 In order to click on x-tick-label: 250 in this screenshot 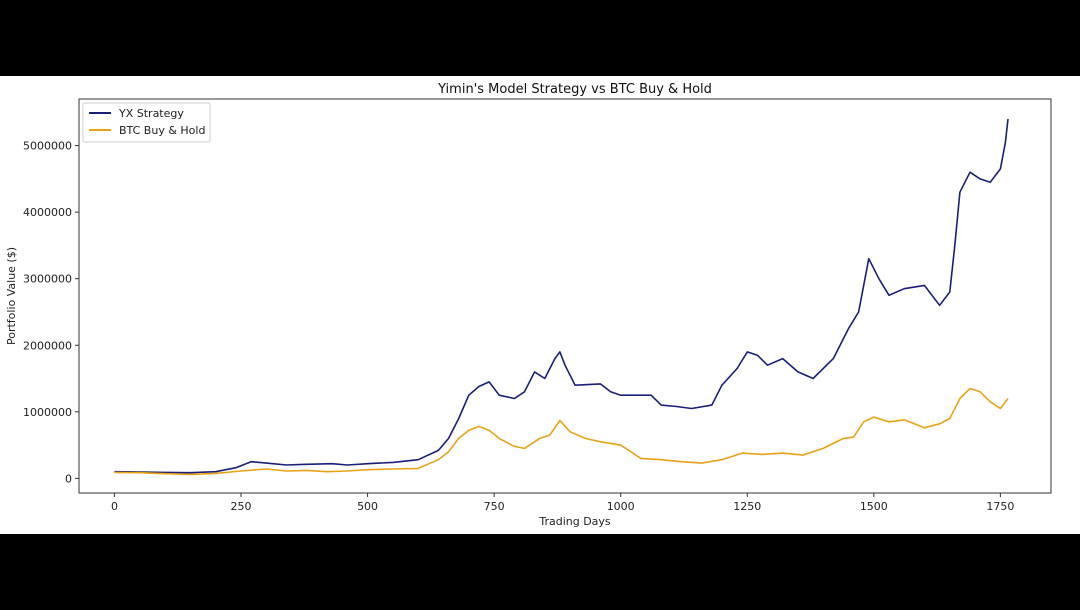, I will do `click(241, 506)`.